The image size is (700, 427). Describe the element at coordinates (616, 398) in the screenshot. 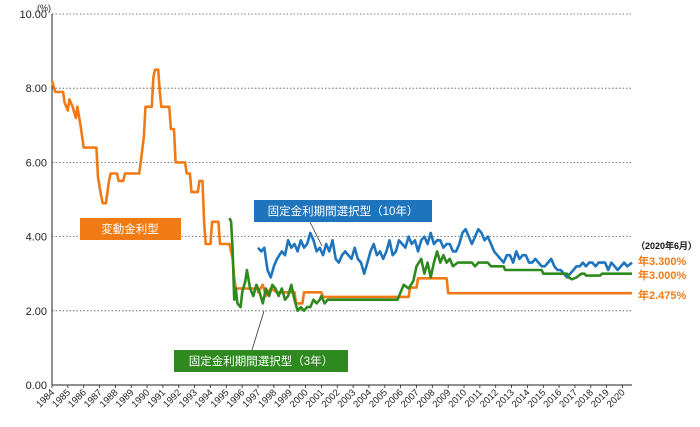

I see `x-tick-label: 2020` at that location.